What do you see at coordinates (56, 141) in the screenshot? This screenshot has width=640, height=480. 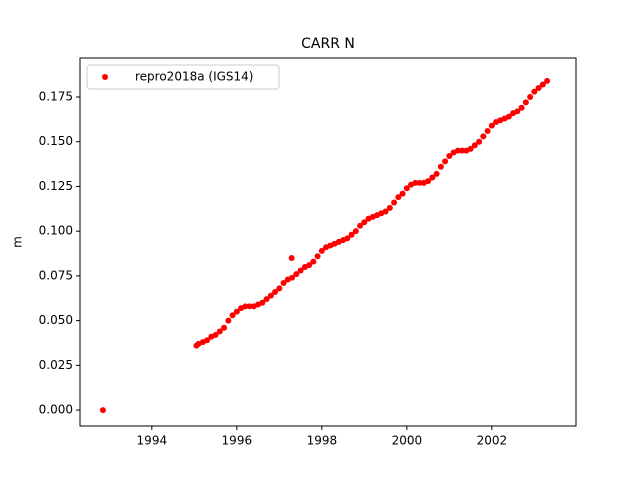 I see `y-tick-label: 0.150` at bounding box center [56, 141].